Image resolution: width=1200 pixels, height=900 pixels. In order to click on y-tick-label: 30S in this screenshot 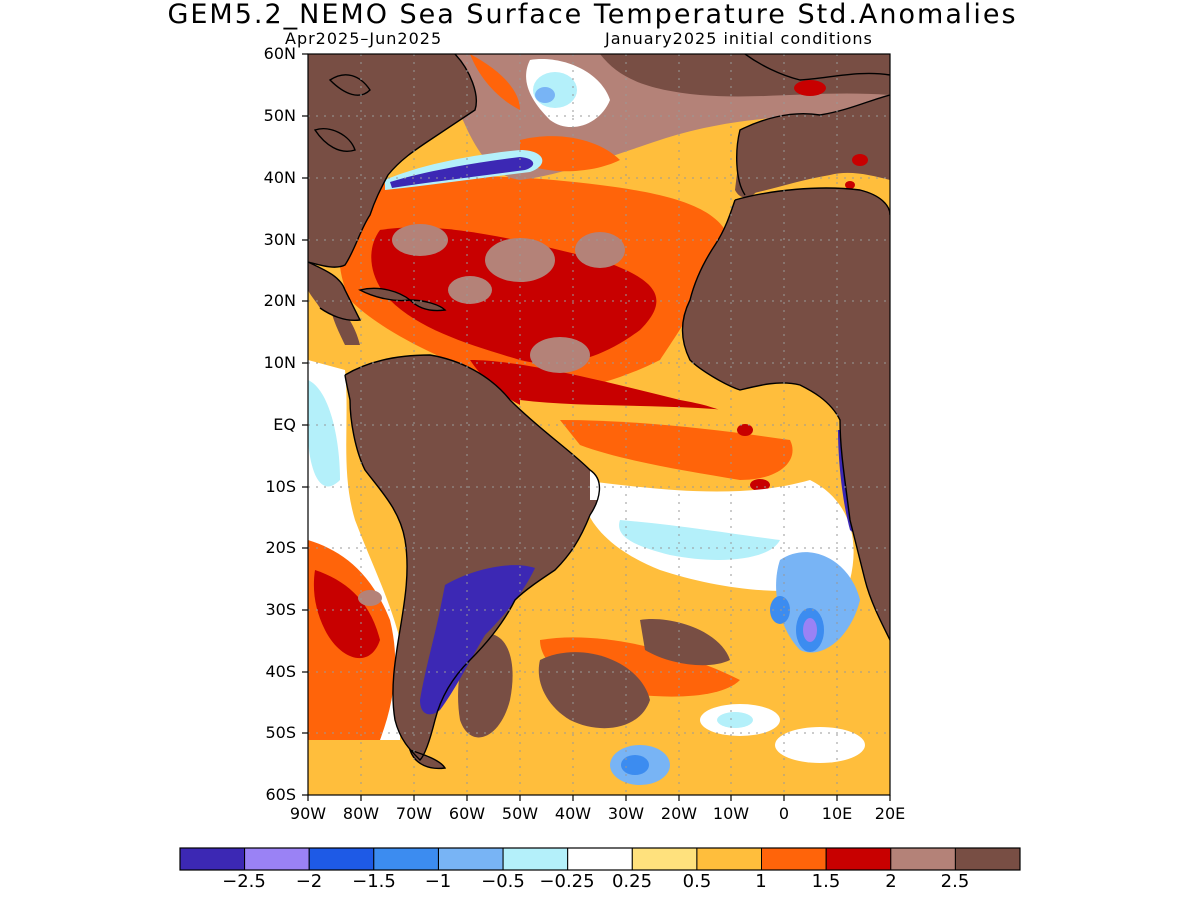, I will do `click(280, 609)`.